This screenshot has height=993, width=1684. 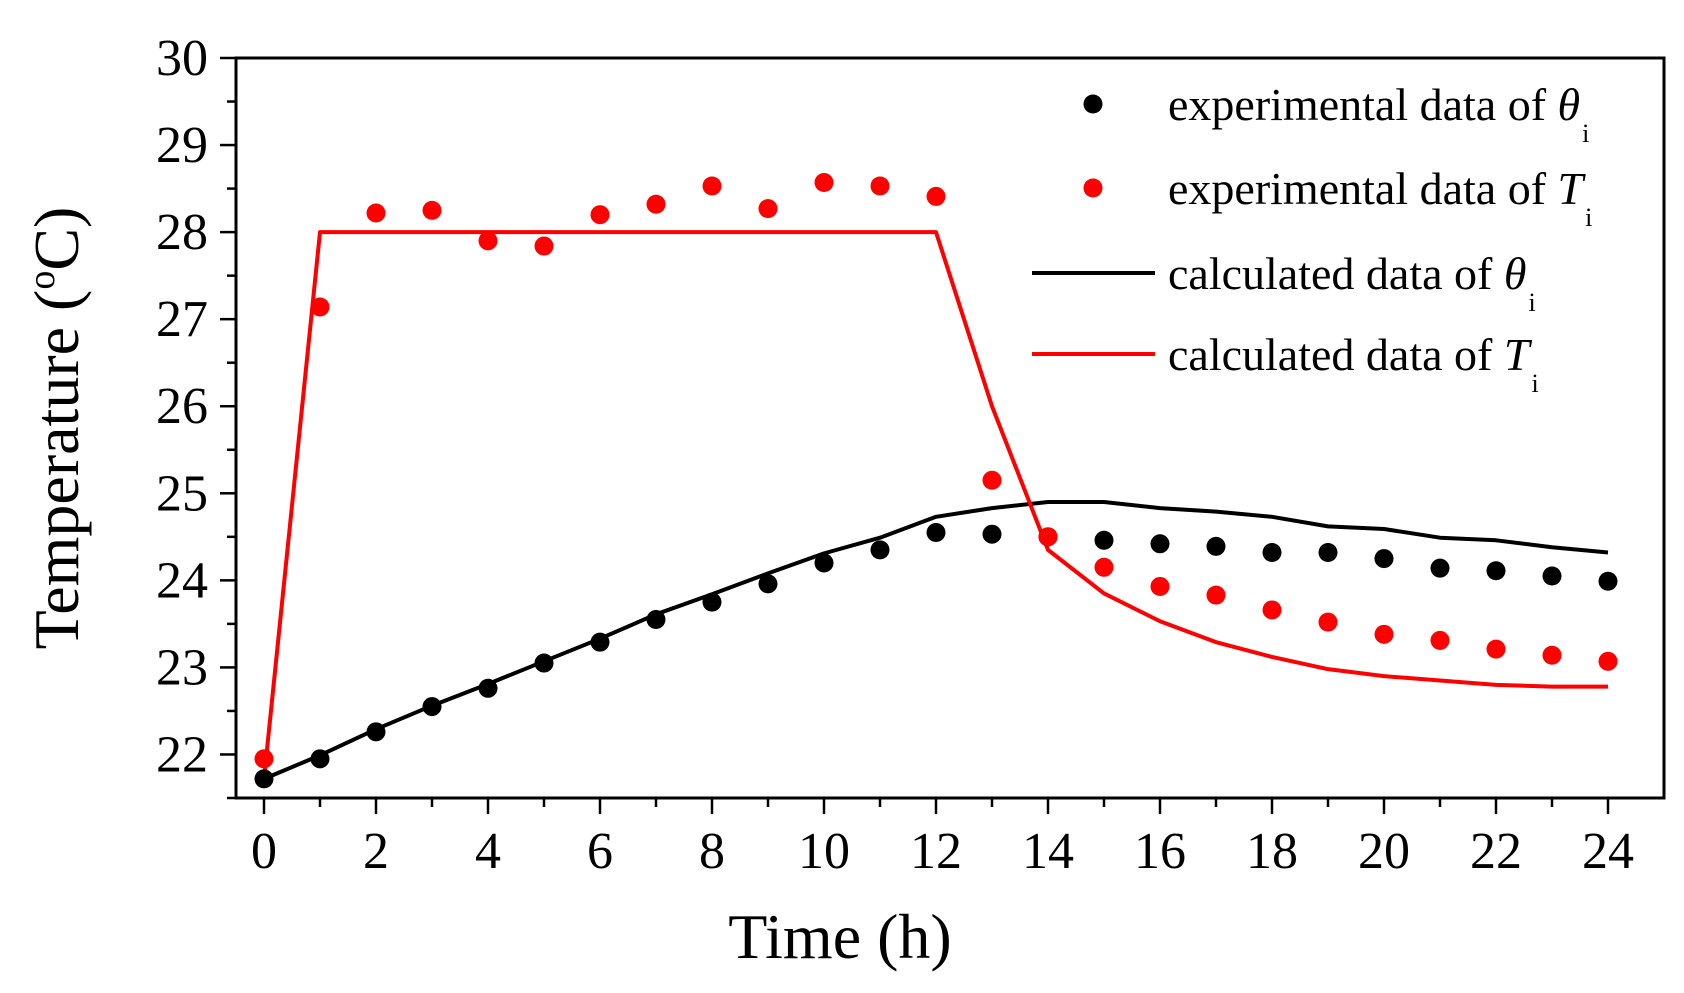 What do you see at coordinates (182, 754) in the screenshot?
I see `y-tick-label: 22` at bounding box center [182, 754].